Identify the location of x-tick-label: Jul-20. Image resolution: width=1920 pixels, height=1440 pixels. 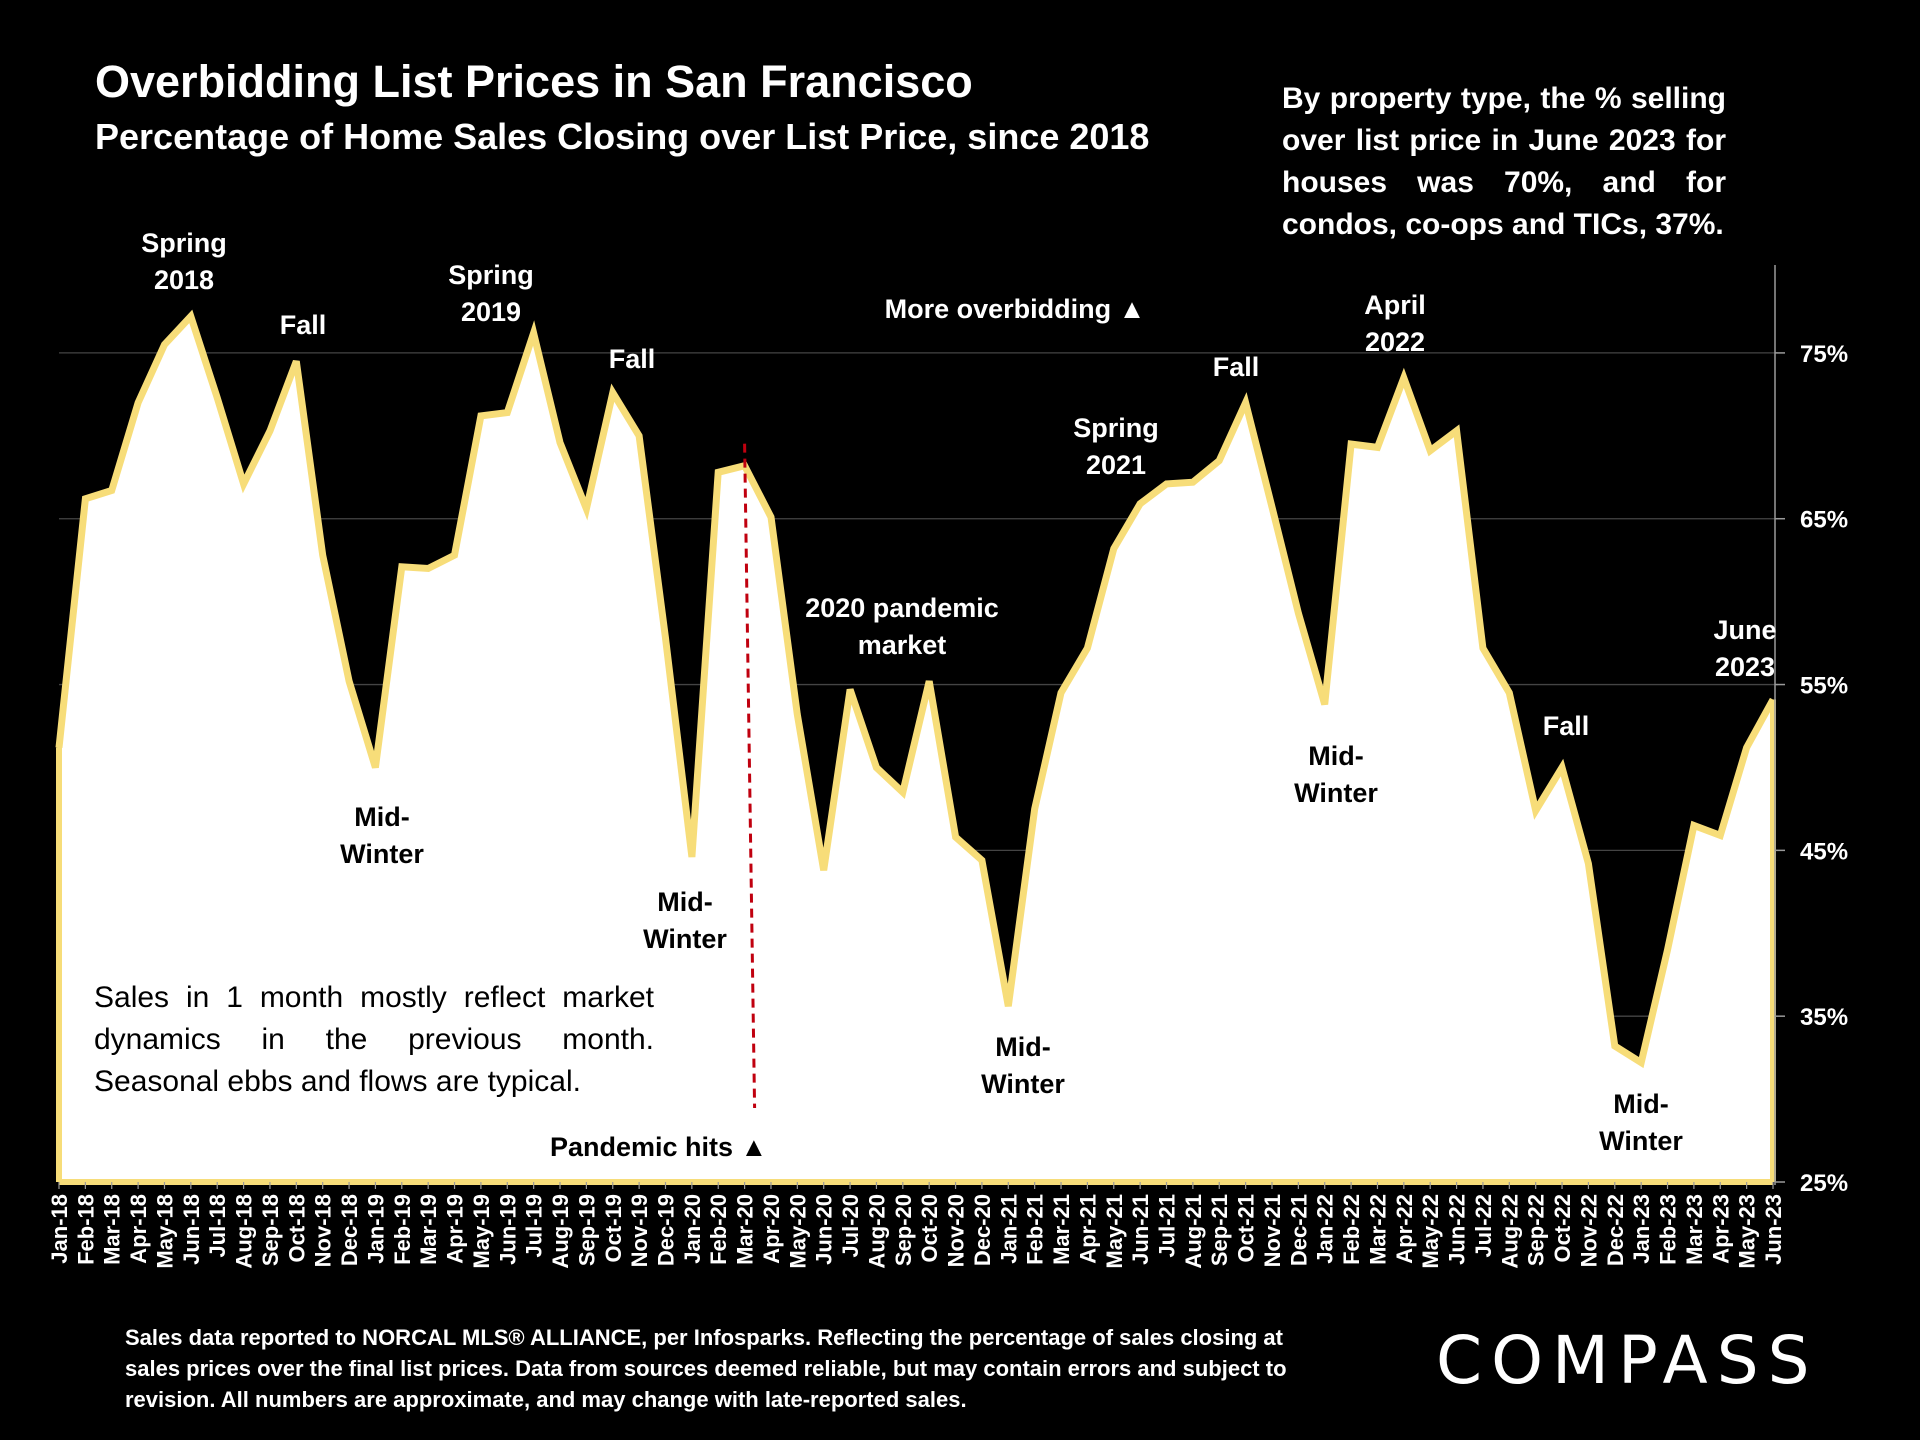
(850, 1226).